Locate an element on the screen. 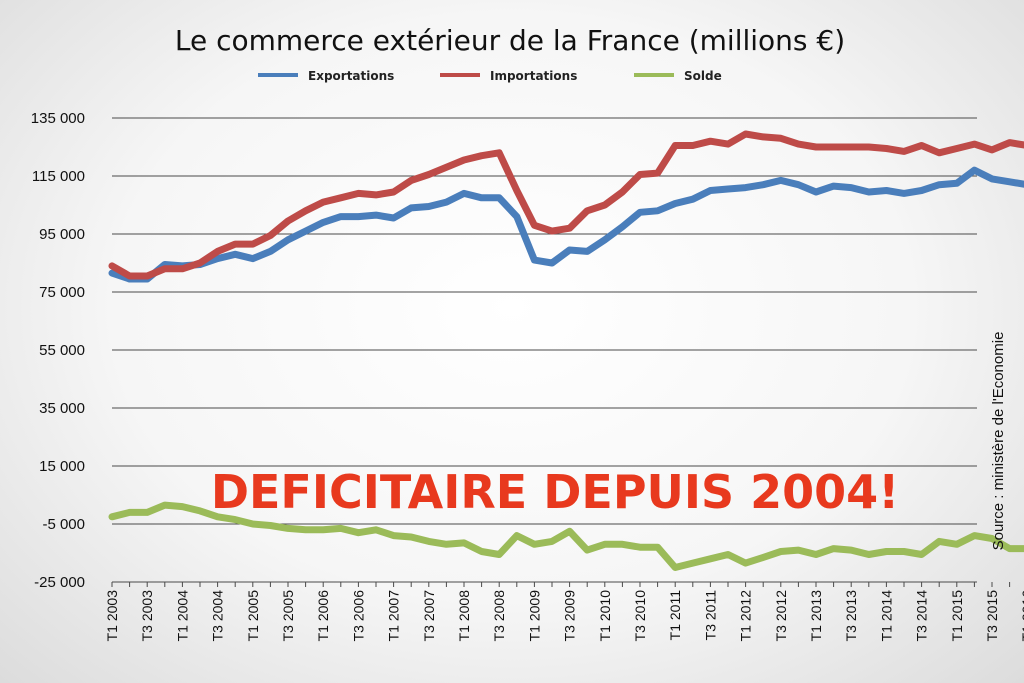 The image size is (1024, 683). y-tick-label: -25 000 is located at coordinates (59, 582).